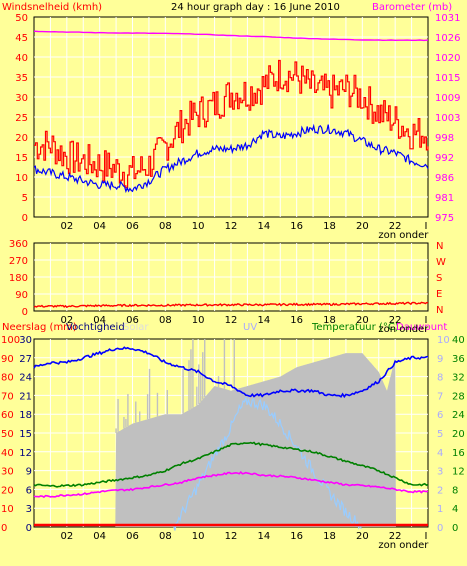 The width and height of the screenshot is (467, 566). Describe the element at coordinates (441, 262) in the screenshot. I see `compass-label: W` at that location.